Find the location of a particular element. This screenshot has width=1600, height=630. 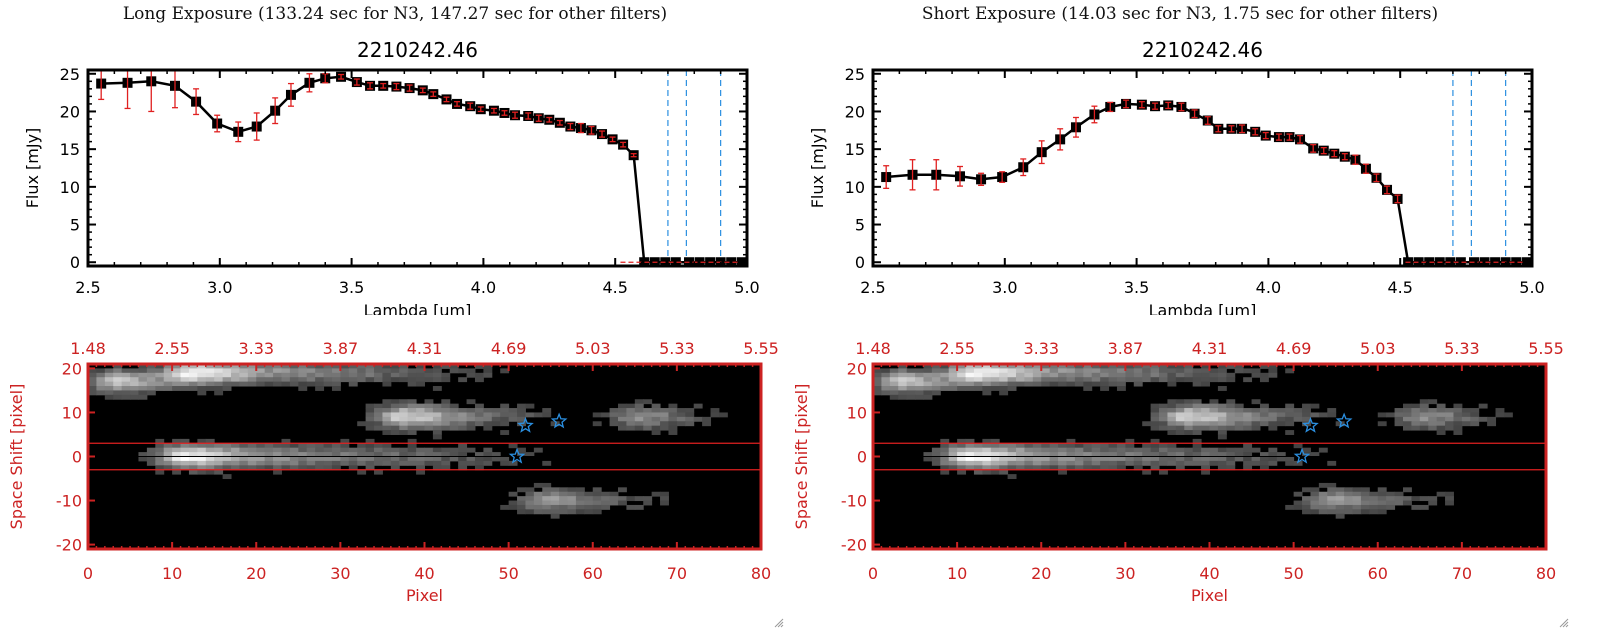

x-axis-label: Lambda [um] is located at coordinates (418, 308).